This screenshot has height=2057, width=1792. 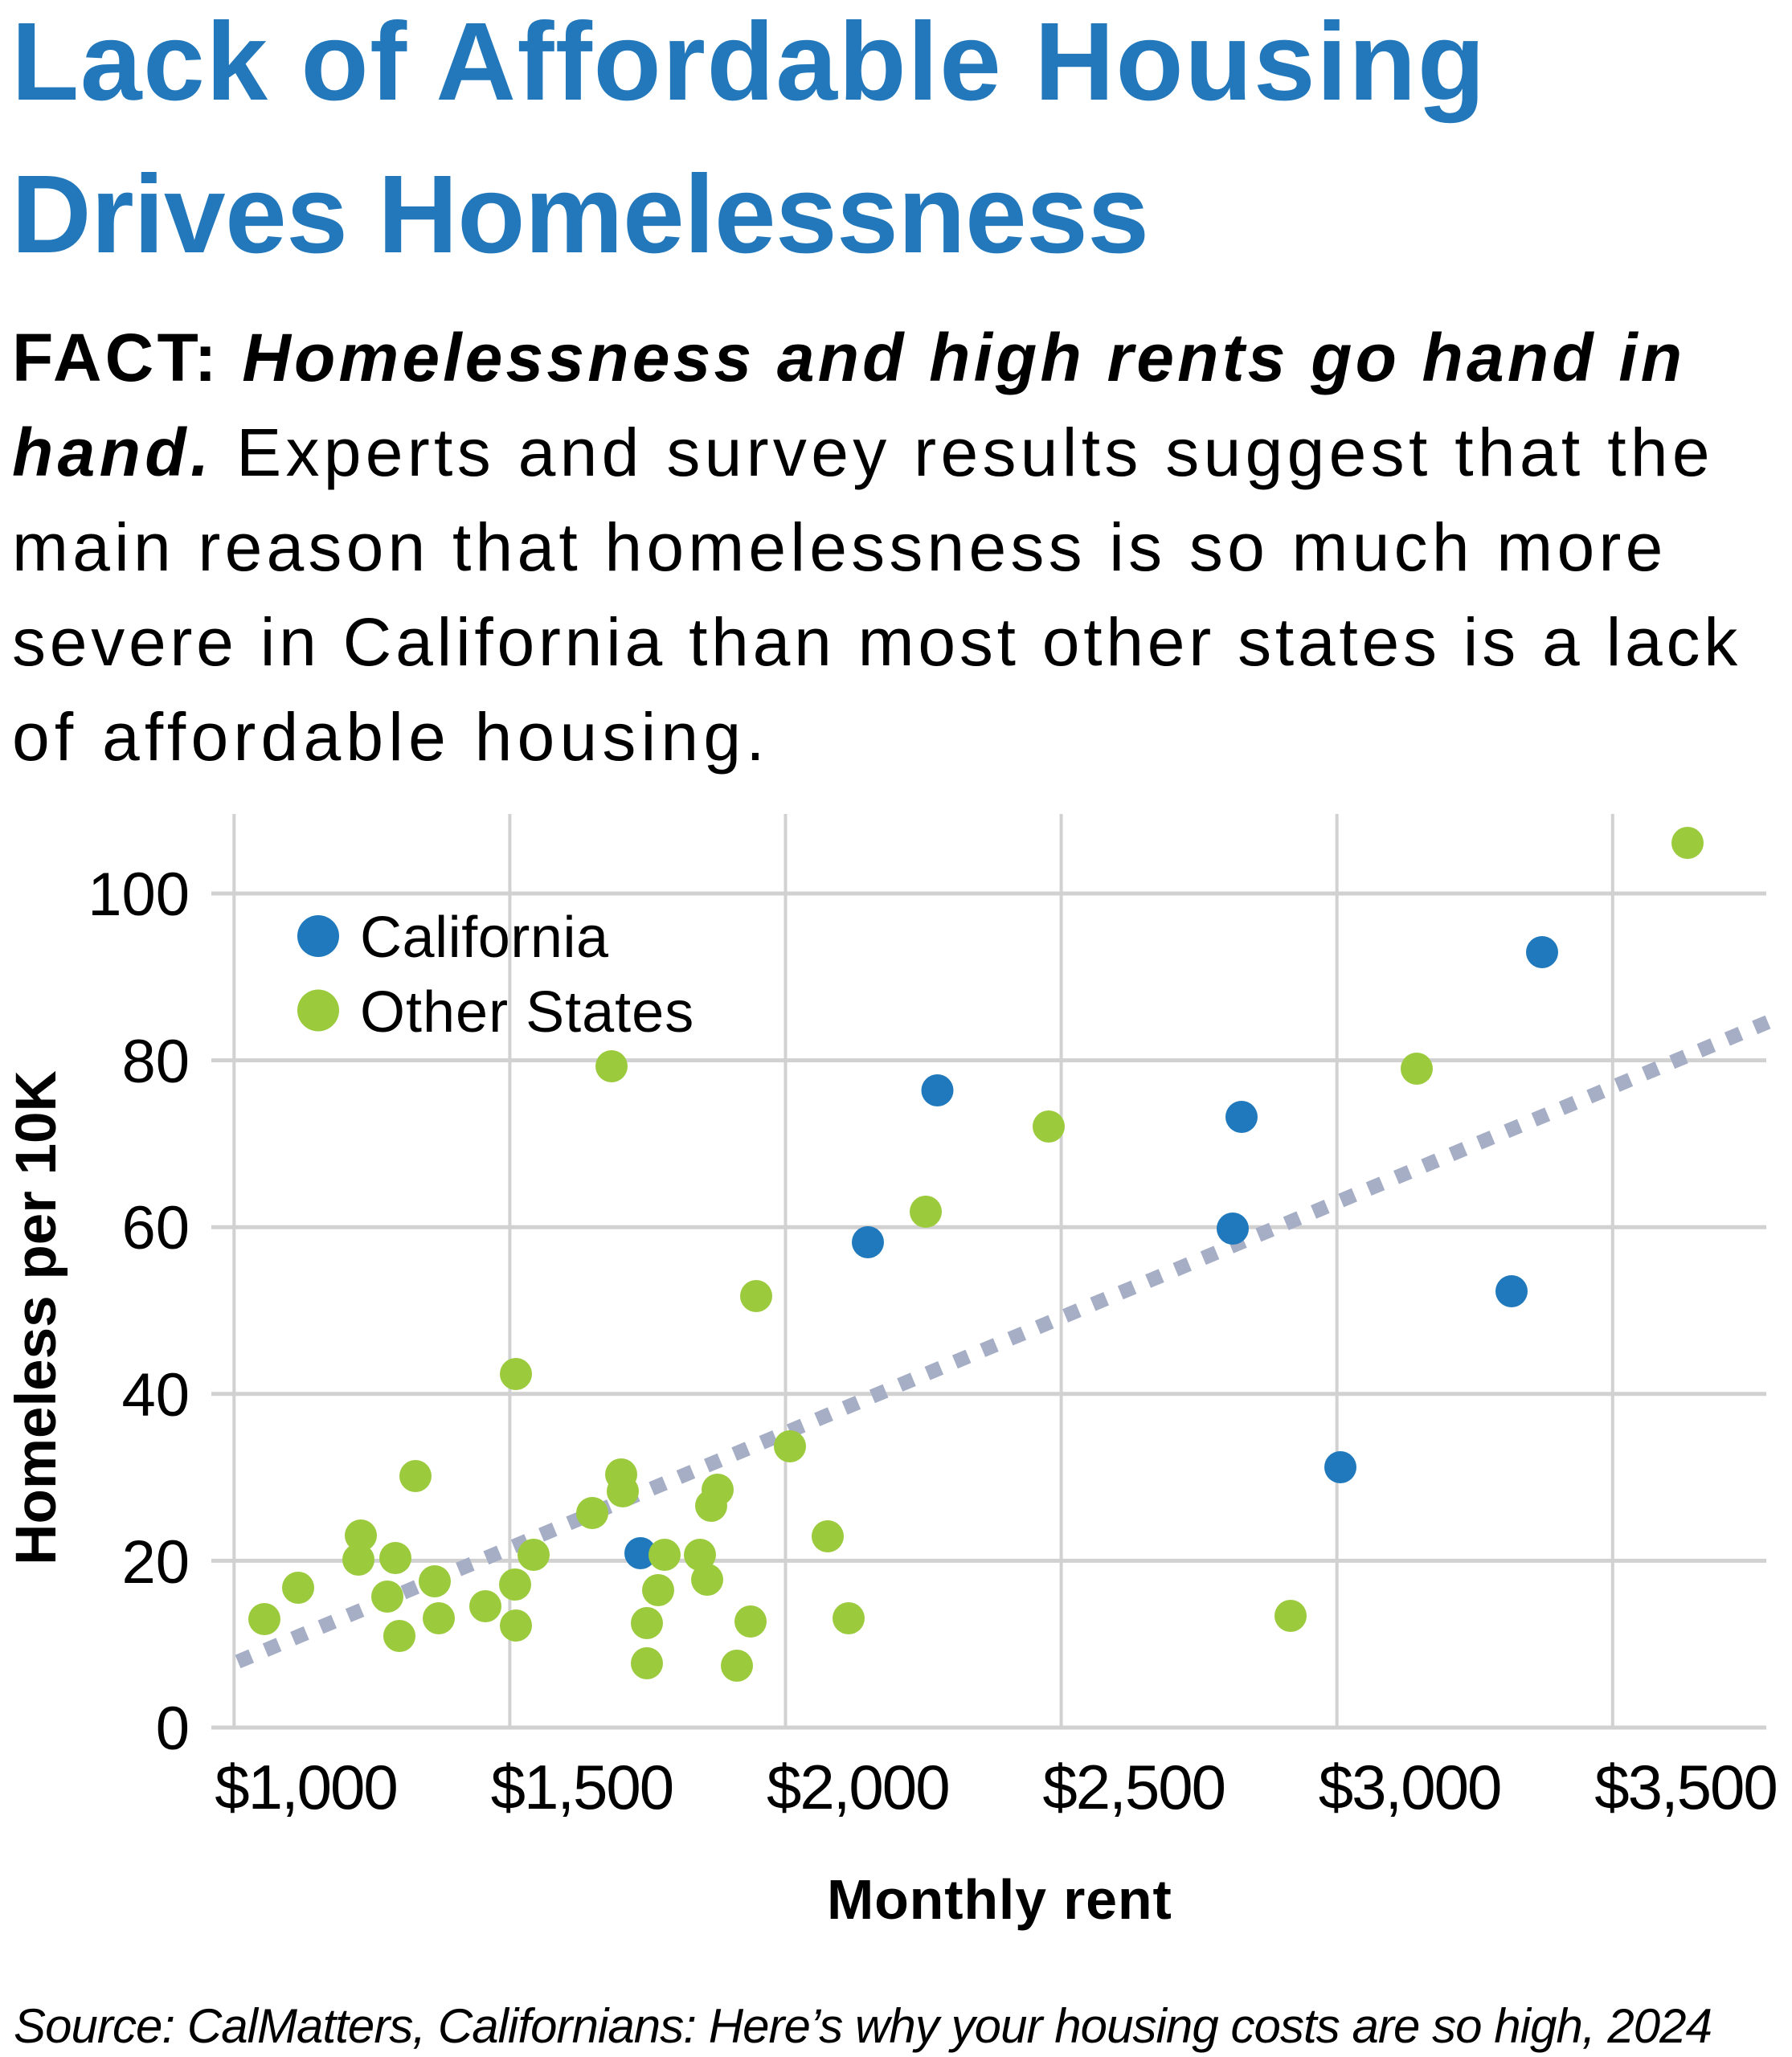 What do you see at coordinates (1410, 1787) in the screenshot?
I see `svg-text: $3,000` at bounding box center [1410, 1787].